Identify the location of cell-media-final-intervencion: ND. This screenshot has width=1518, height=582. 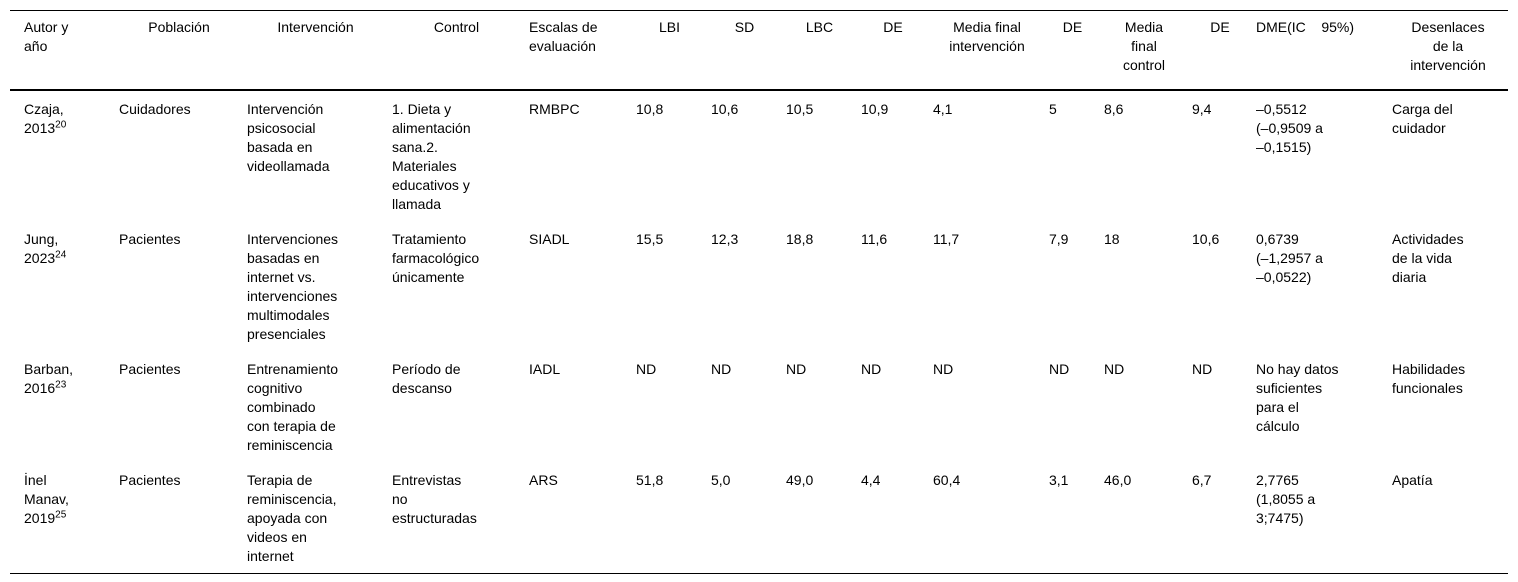
(943, 369).